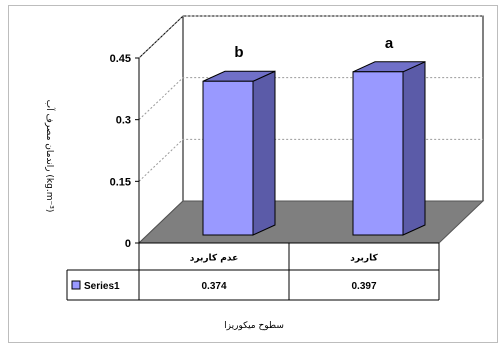  I want to click on legend-series-name: Series1, so click(102, 286).